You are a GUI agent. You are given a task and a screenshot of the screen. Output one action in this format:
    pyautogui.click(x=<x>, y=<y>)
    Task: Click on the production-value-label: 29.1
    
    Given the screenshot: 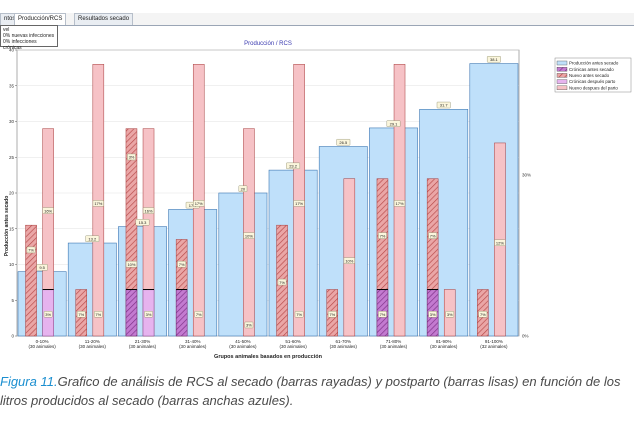 What is the action you would take?
    pyautogui.click(x=393, y=123)
    